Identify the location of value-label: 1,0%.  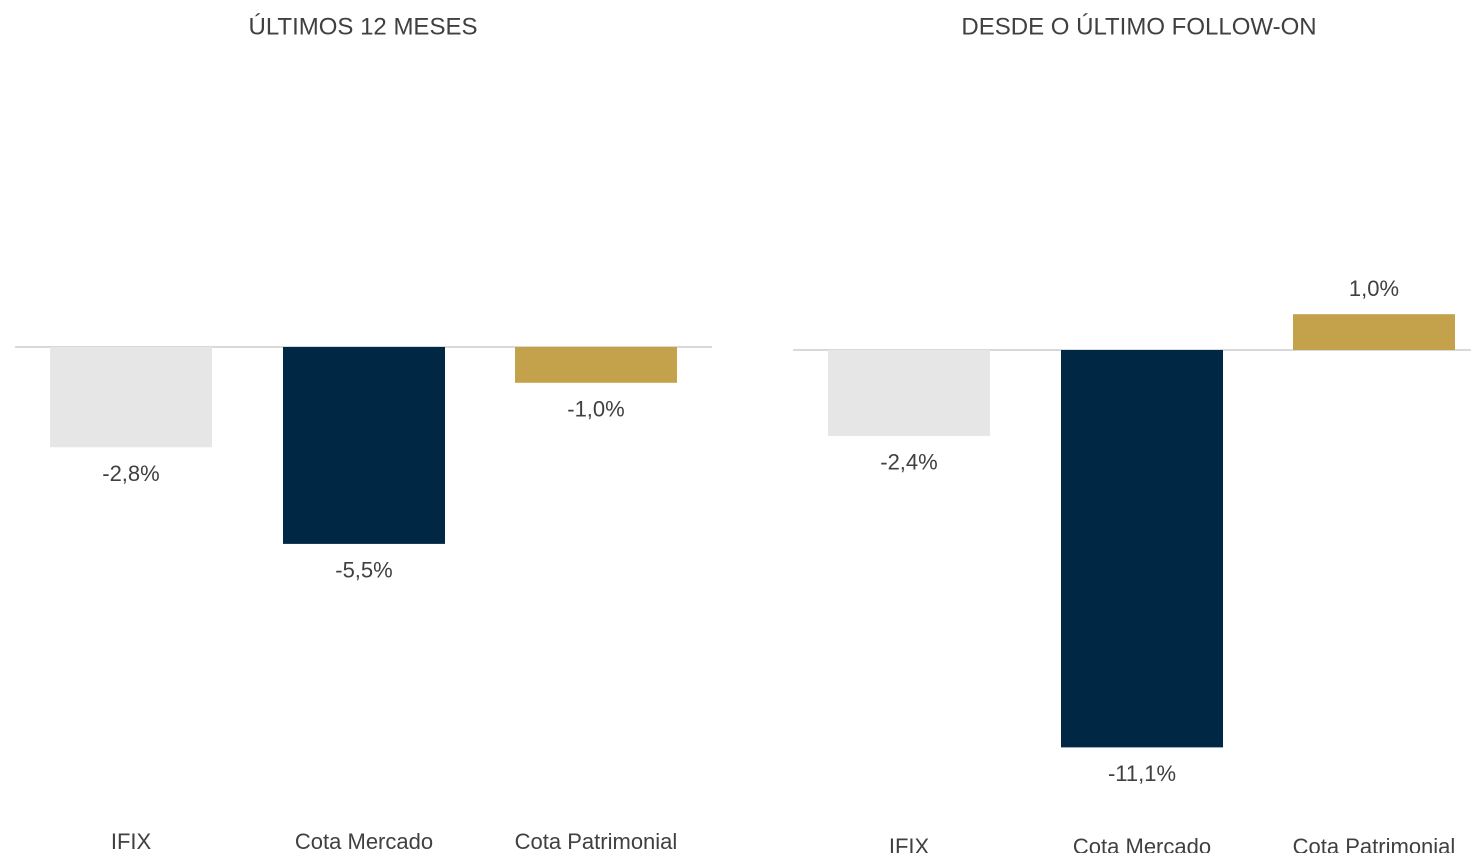
(1374, 288).